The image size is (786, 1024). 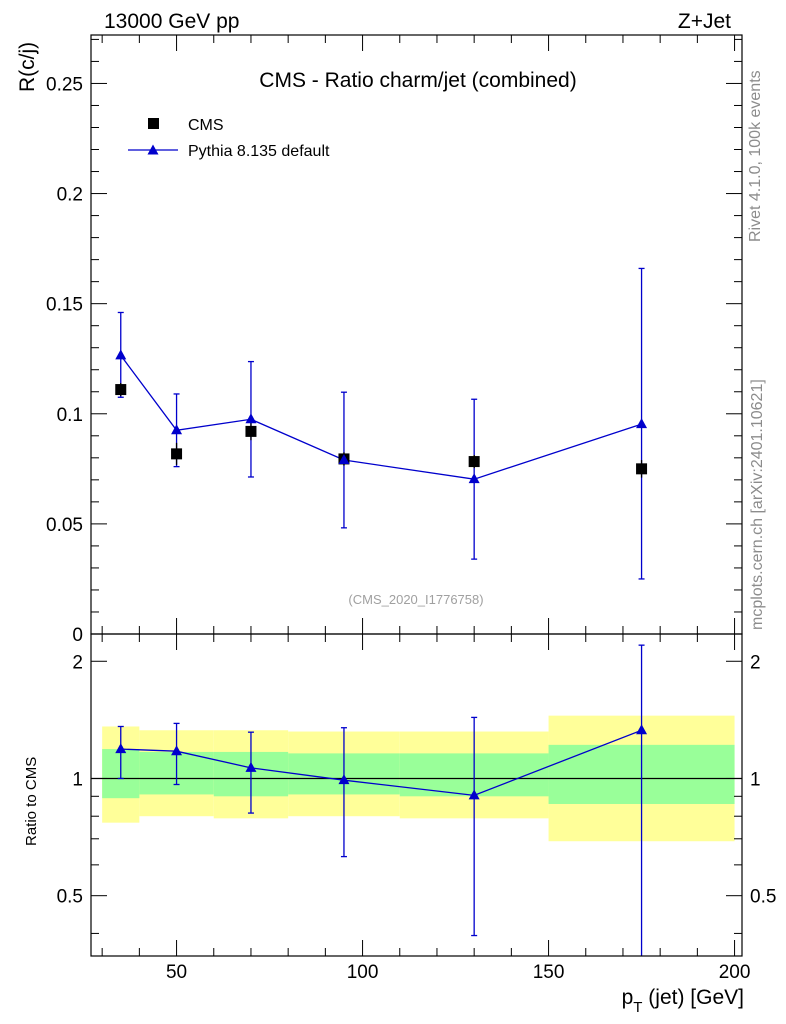 I want to click on main-ytick-label: 0.05, so click(x=64, y=525).